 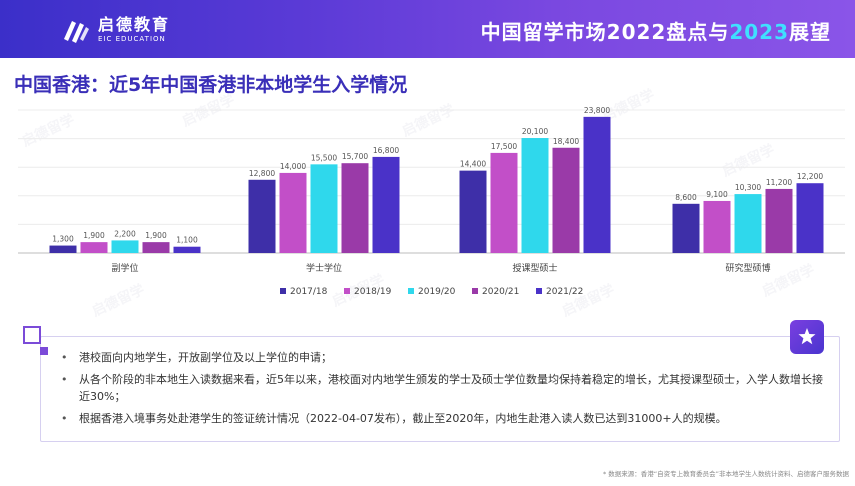 I want to click on category-label: 学士学位, so click(x=324, y=268).